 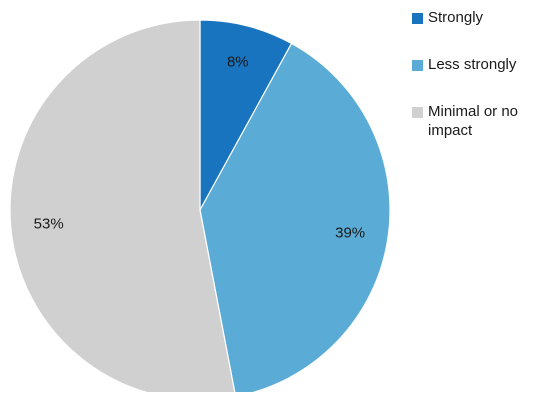 What do you see at coordinates (350, 233) in the screenshot?
I see `pie-label-less-strongly: 39%` at bounding box center [350, 233].